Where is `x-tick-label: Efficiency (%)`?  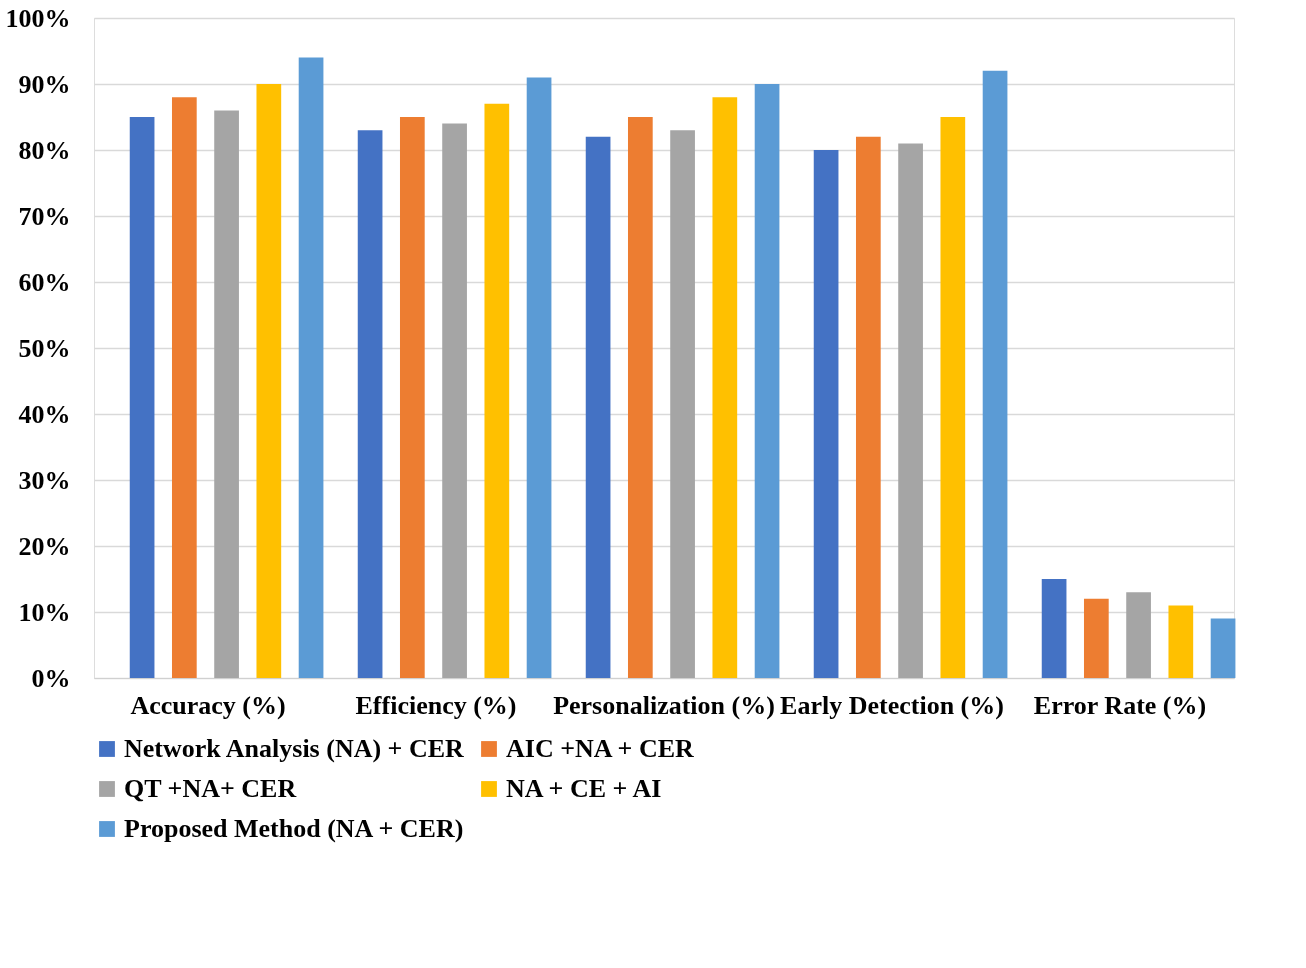
x-tick-label: Efficiency (%) is located at coordinates (436, 705).